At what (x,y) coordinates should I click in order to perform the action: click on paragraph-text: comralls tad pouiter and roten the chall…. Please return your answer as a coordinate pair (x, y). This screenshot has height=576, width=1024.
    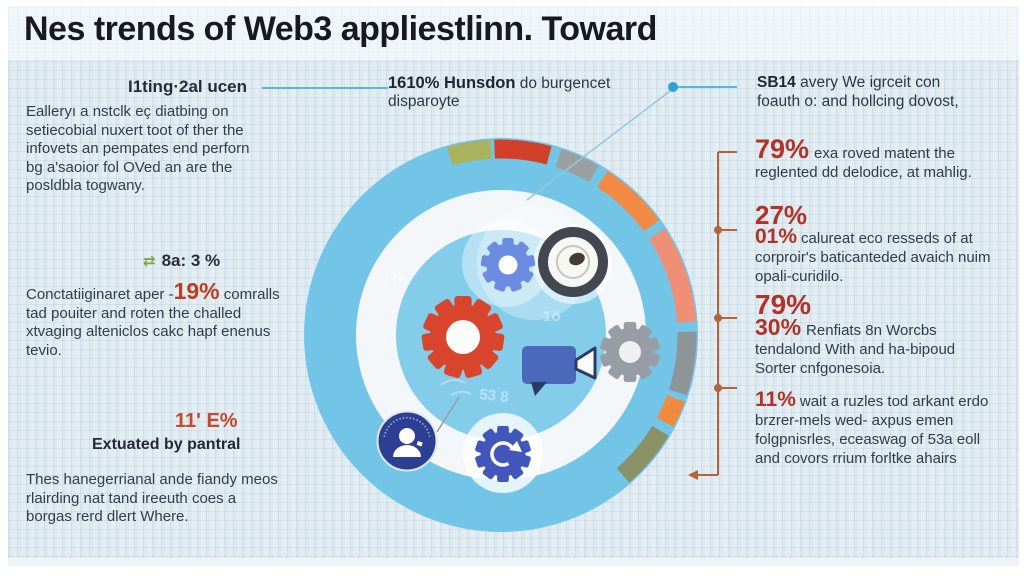
    Looking at the image, I should click on (153, 322).